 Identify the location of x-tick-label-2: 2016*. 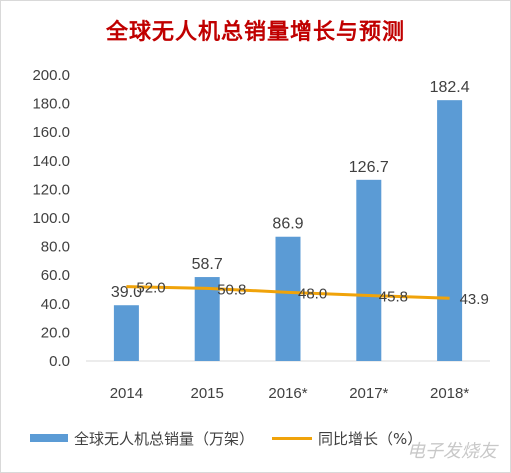
(287, 393).